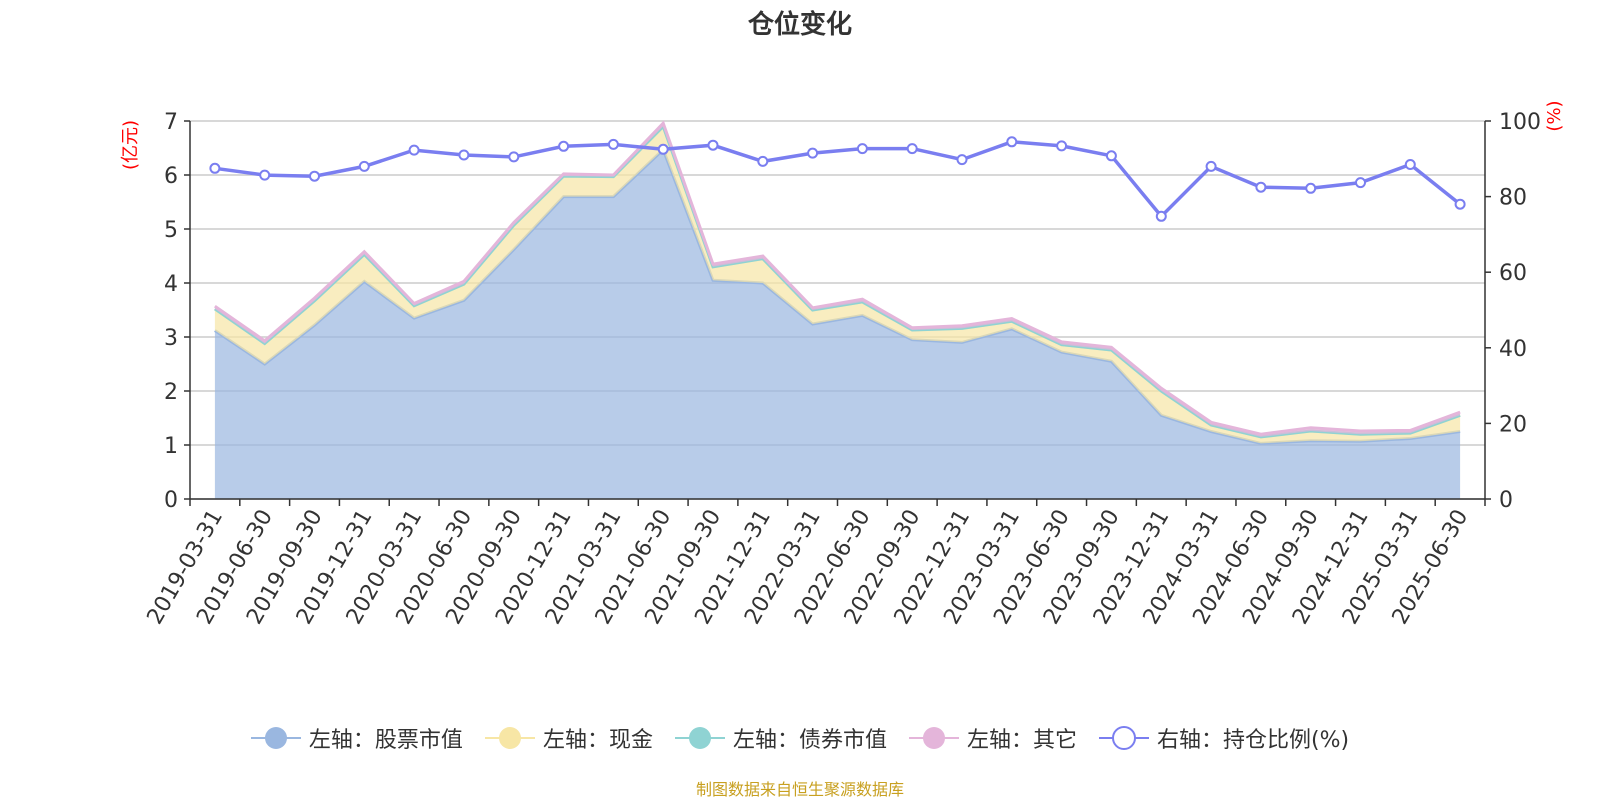  I want to click on legend-item: 左轴：其它, so click(992, 738).